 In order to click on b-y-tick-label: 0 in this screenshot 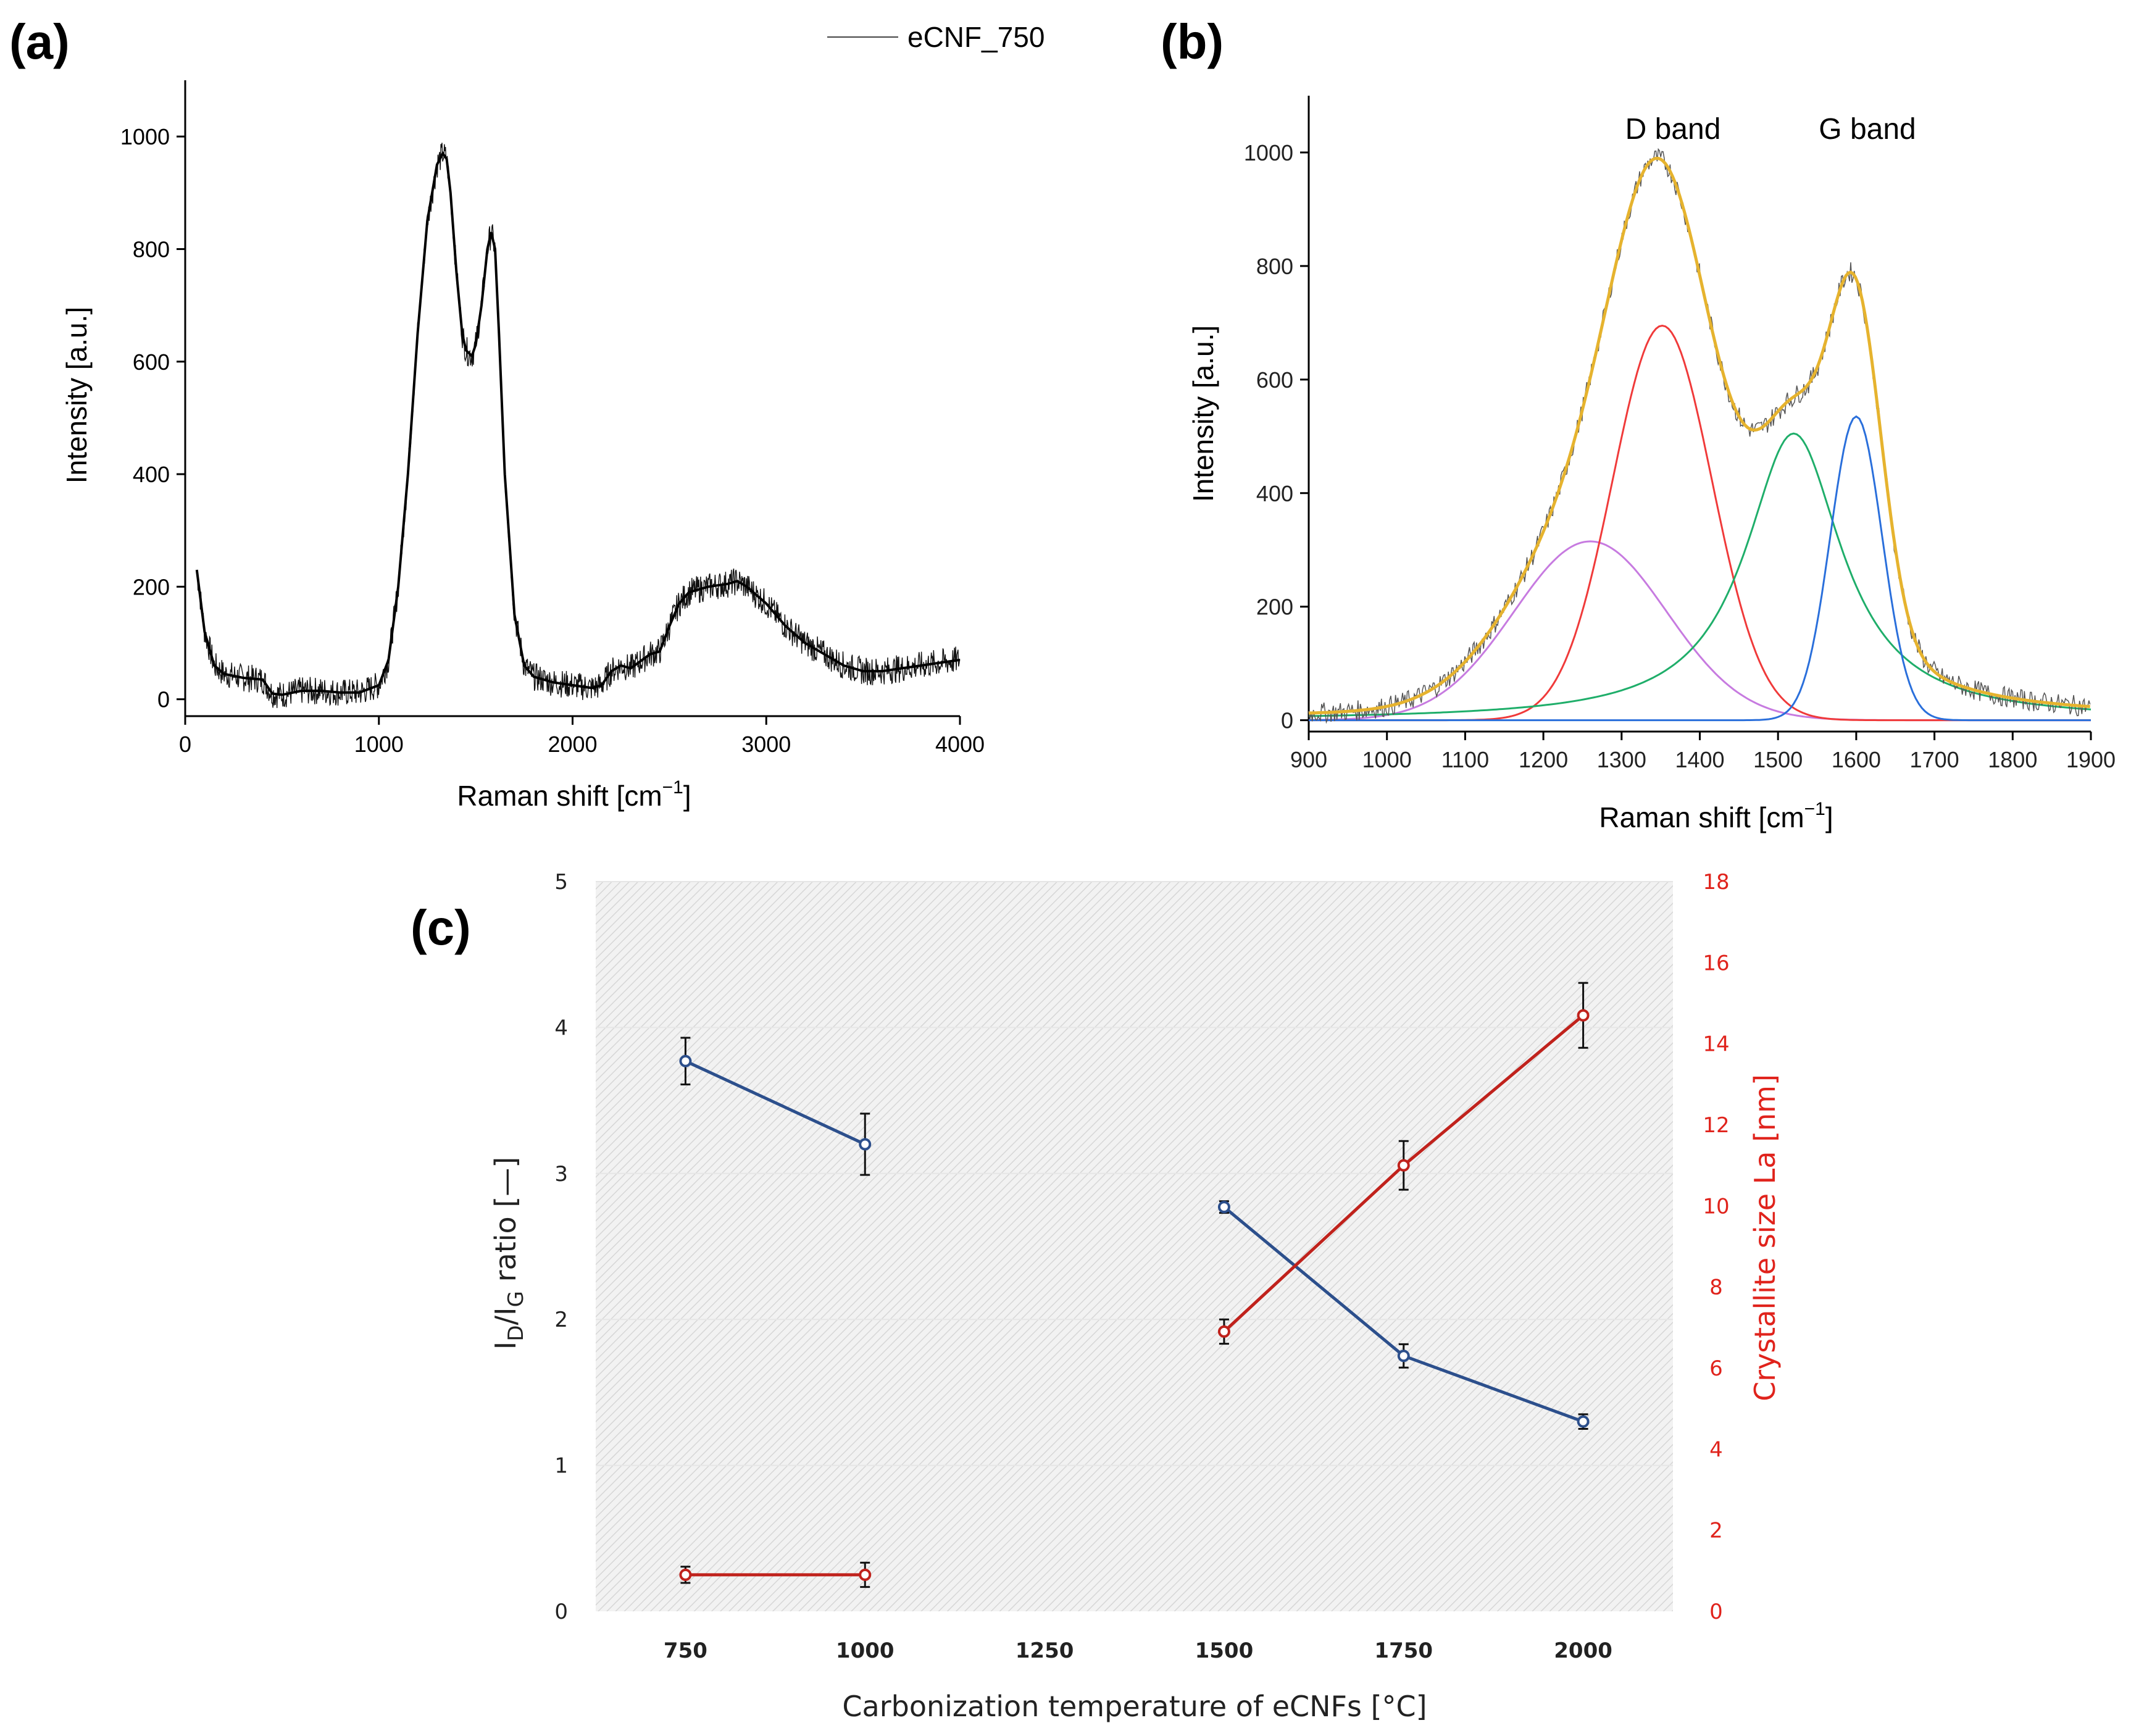, I will do `click(1287, 720)`.